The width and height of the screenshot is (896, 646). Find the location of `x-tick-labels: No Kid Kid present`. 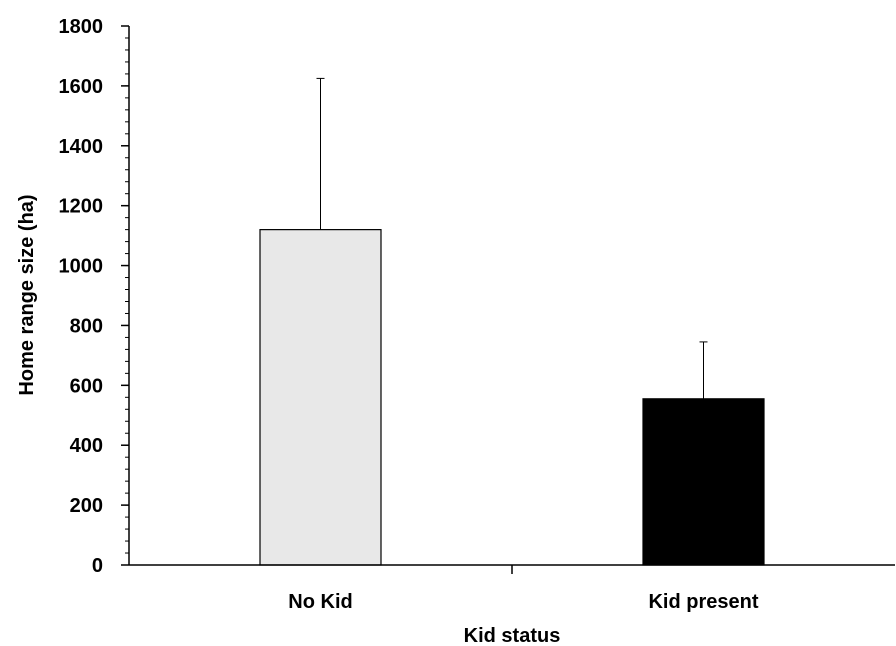

x-tick-labels: No Kid Kid present is located at coordinates (523, 602).